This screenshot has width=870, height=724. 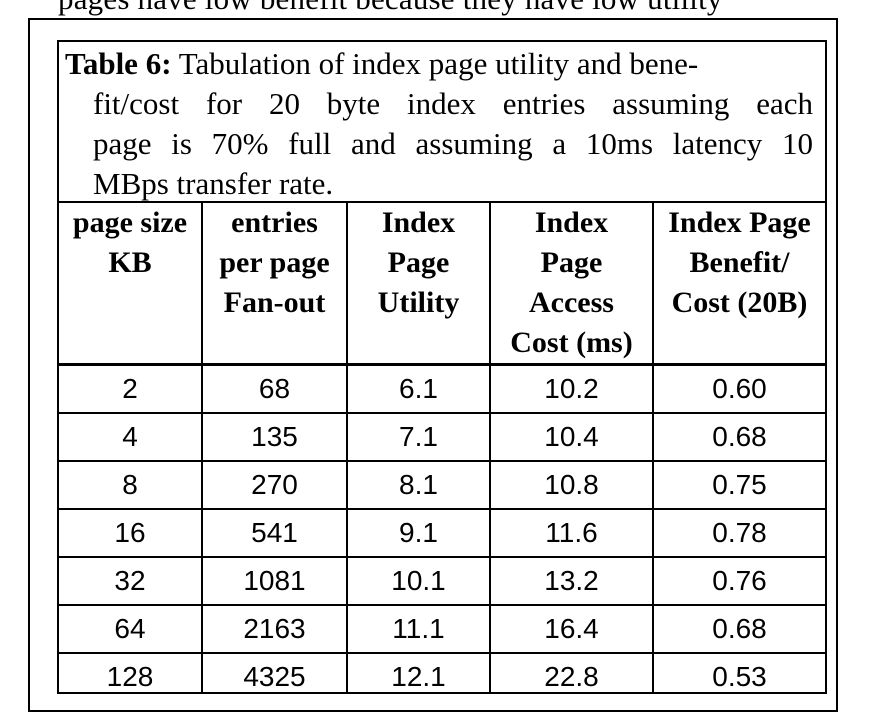 What do you see at coordinates (131, 533) in the screenshot?
I see `cell-page-size: 16` at bounding box center [131, 533].